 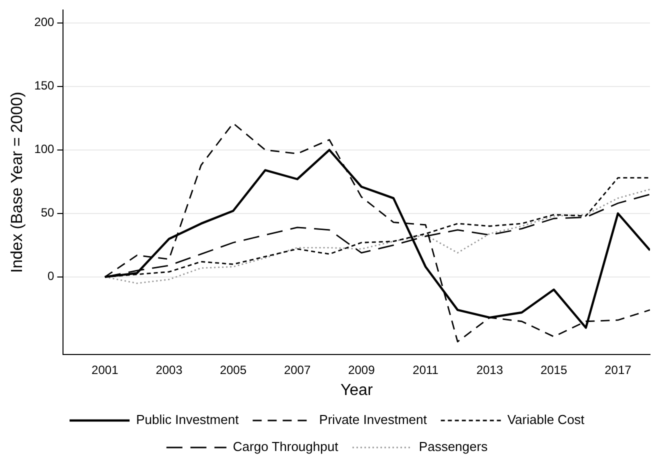 What do you see at coordinates (17, 182) in the screenshot?
I see `y-axis-title: Index (Base Year = 2000)` at bounding box center [17, 182].